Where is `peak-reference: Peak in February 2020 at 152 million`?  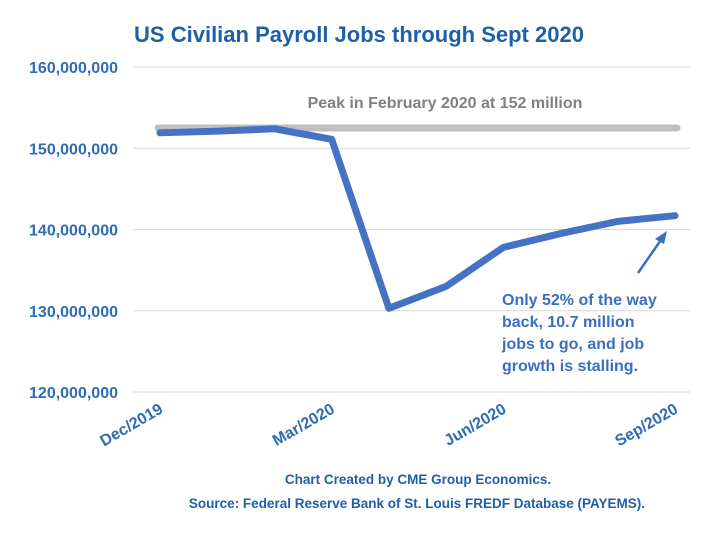
peak-reference: Peak in February 2020 at 152 million is located at coordinates (417, 111).